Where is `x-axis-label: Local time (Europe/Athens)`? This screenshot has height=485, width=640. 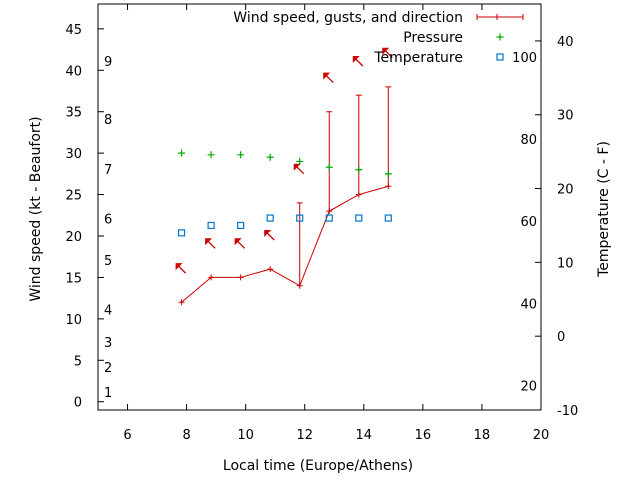
x-axis-label: Local time (Europe/Athens) is located at coordinates (318, 466).